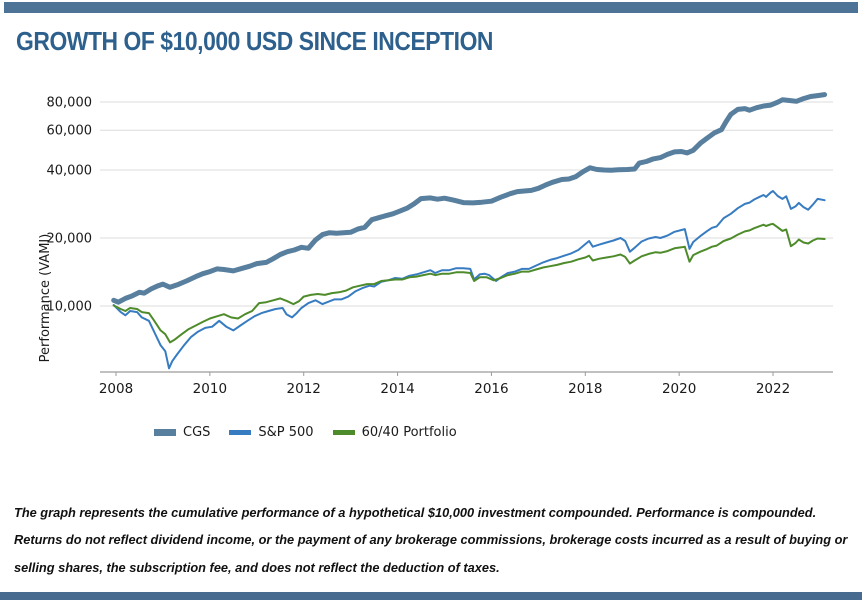 The width and height of the screenshot is (862, 600). I want to click on x-tick-label: 2016, so click(491, 389).